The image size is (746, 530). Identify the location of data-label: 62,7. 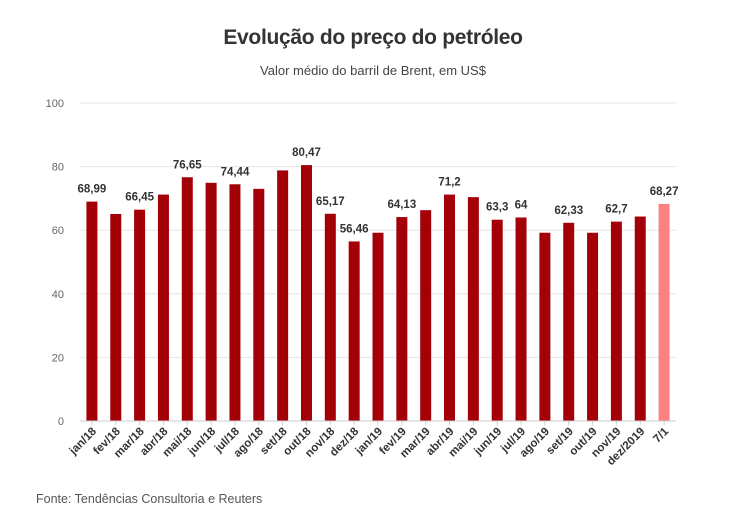
(616, 210).